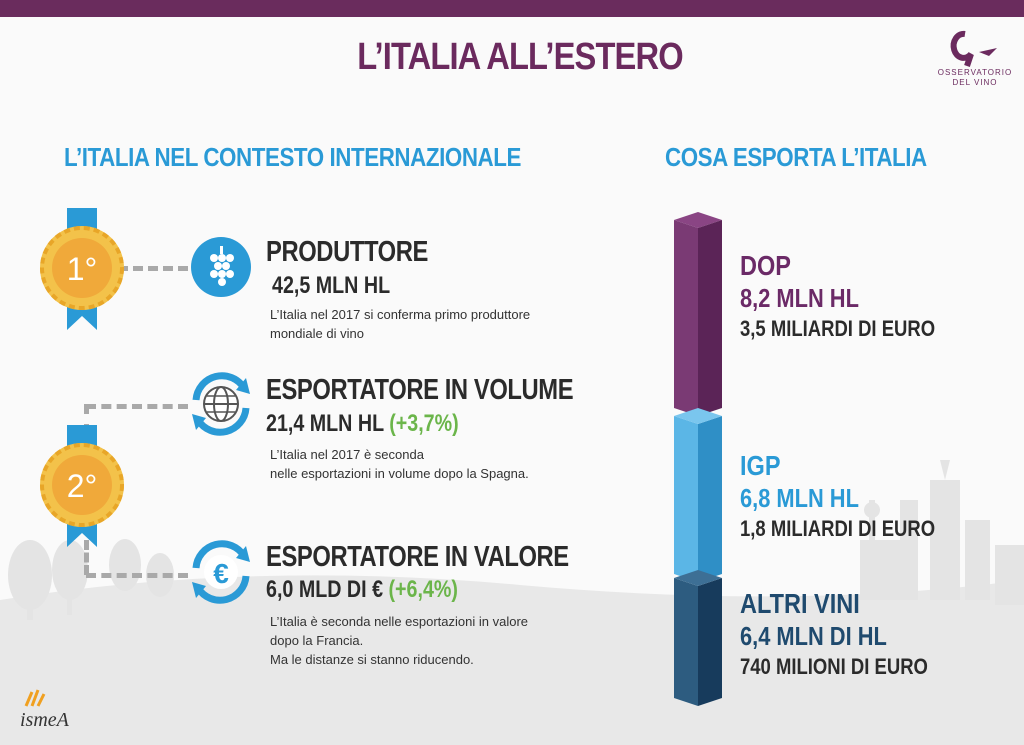  Describe the element at coordinates (331, 285) in the screenshot. I see `item-value-produttore: 42,5 MLN HL` at that location.